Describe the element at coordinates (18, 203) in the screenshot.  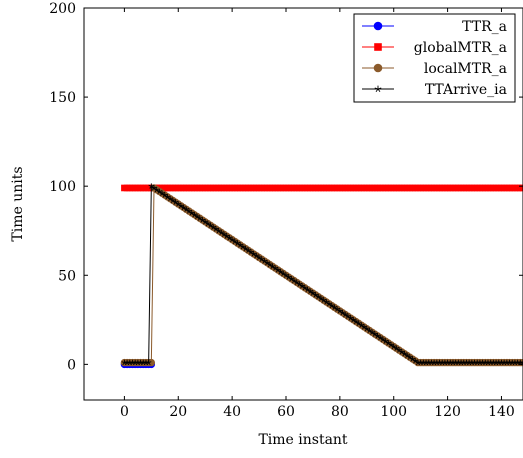
I see `y-axis-label: Time units` at that location.